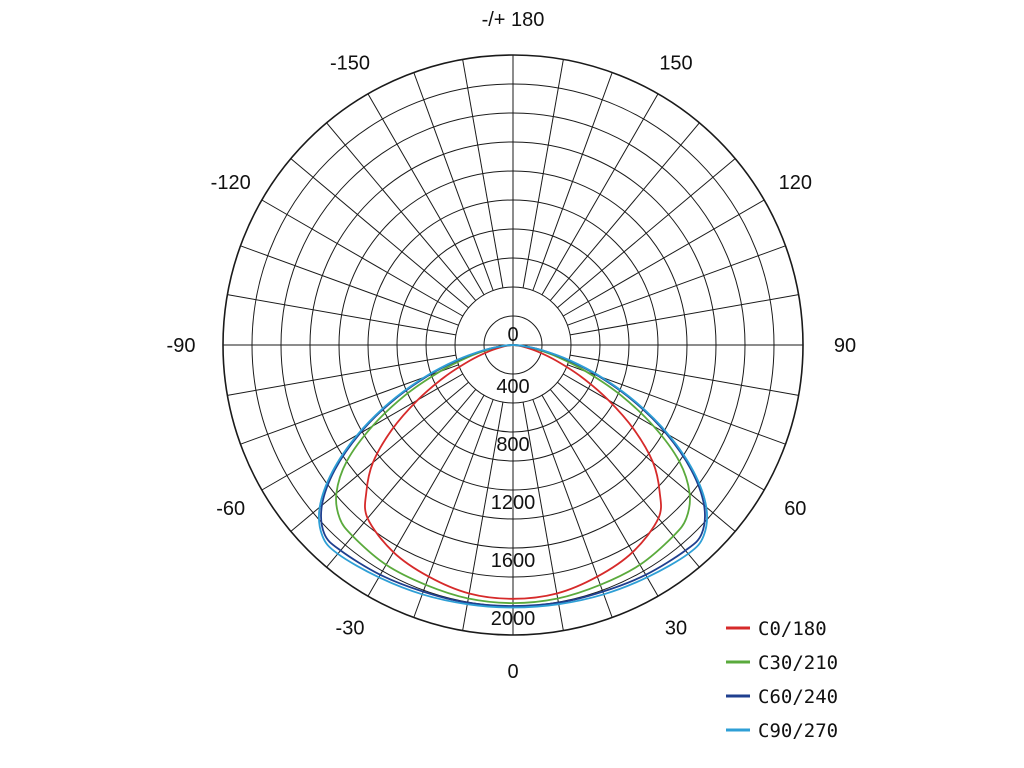 This screenshot has width=1024, height=768. What do you see at coordinates (513, 619) in the screenshot?
I see `radial-tick-label-2000: 2000` at bounding box center [513, 619].